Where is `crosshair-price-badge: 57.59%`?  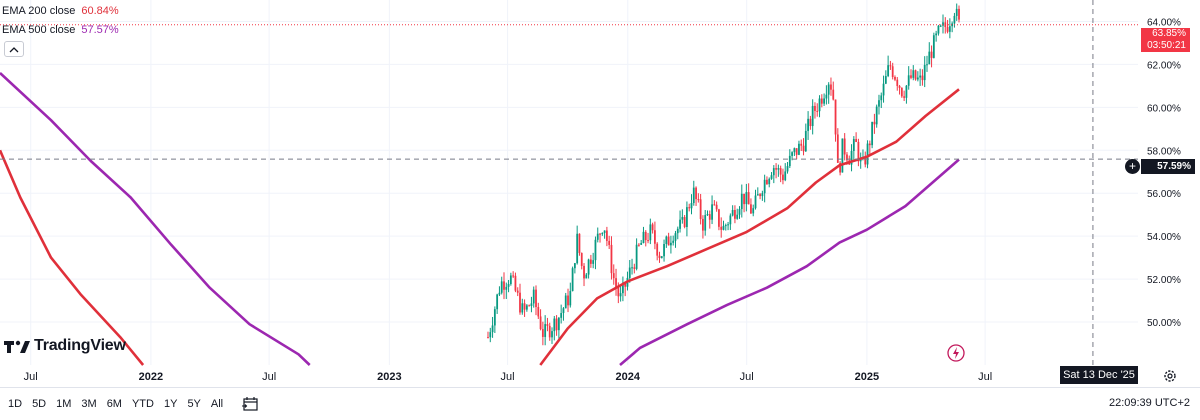 crosshair-price-badge: 57.59% is located at coordinates (1168, 166).